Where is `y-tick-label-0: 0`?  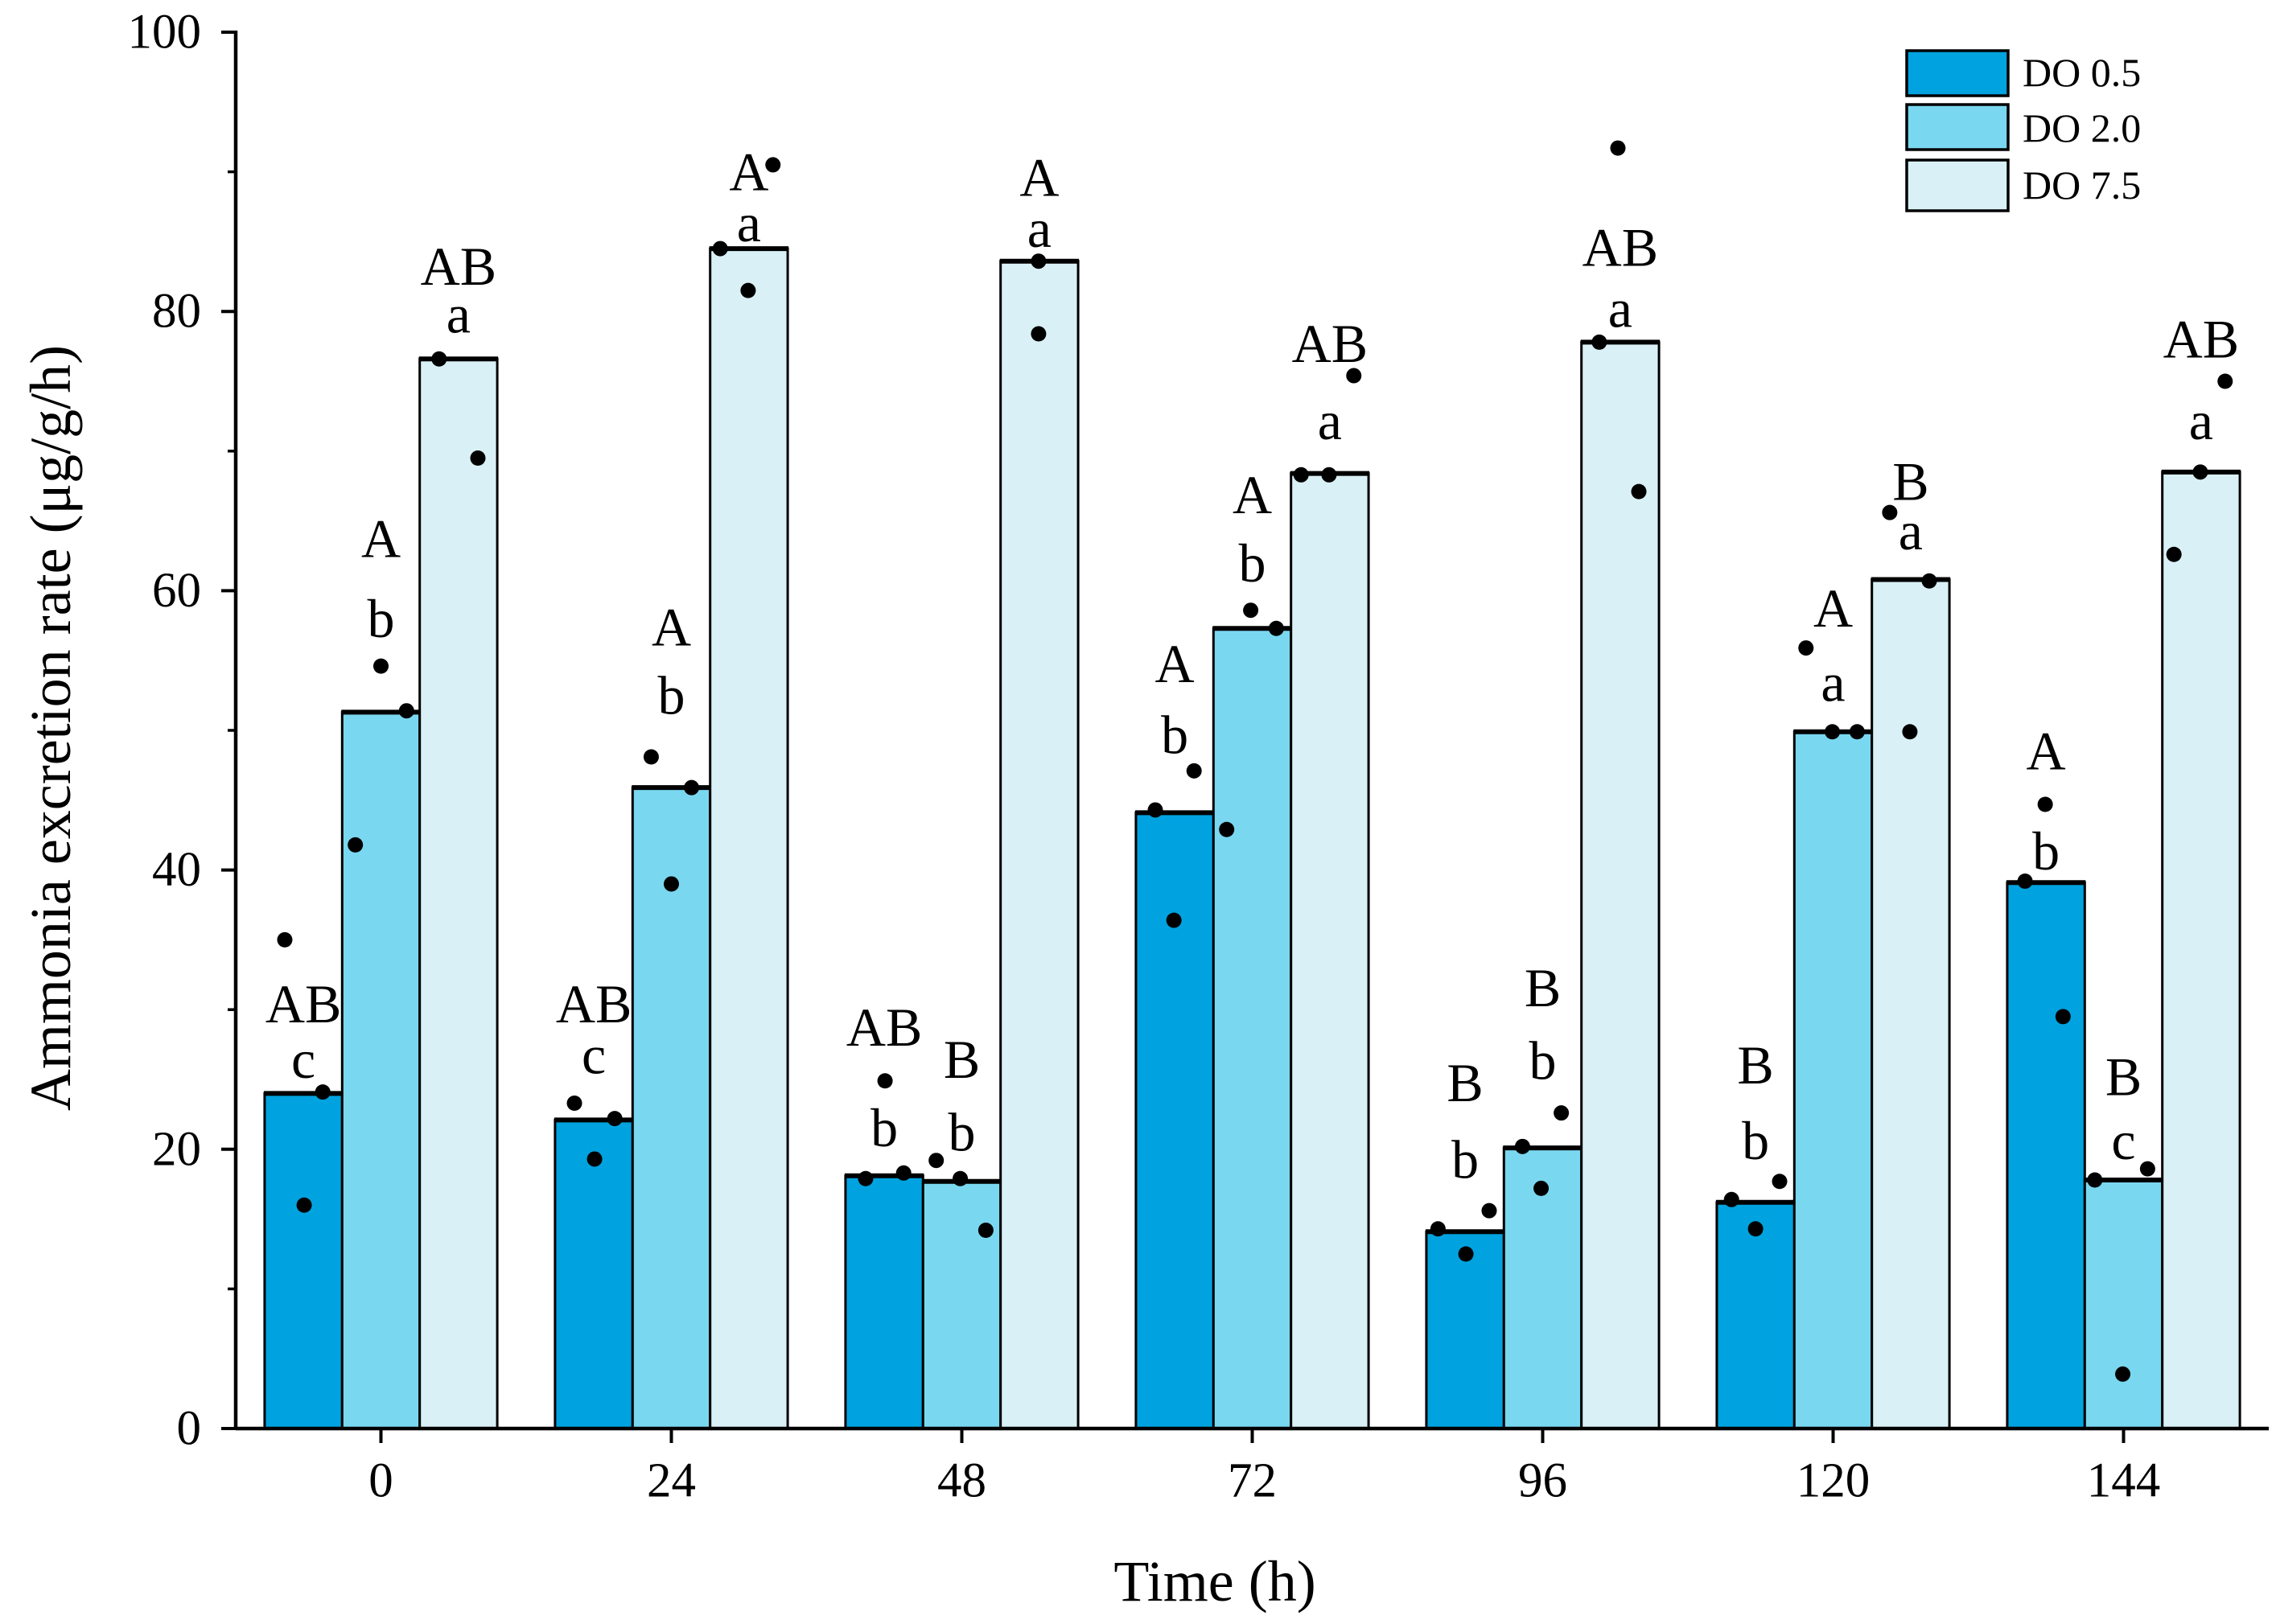 y-tick-label-0: 0 is located at coordinates (189, 1429).